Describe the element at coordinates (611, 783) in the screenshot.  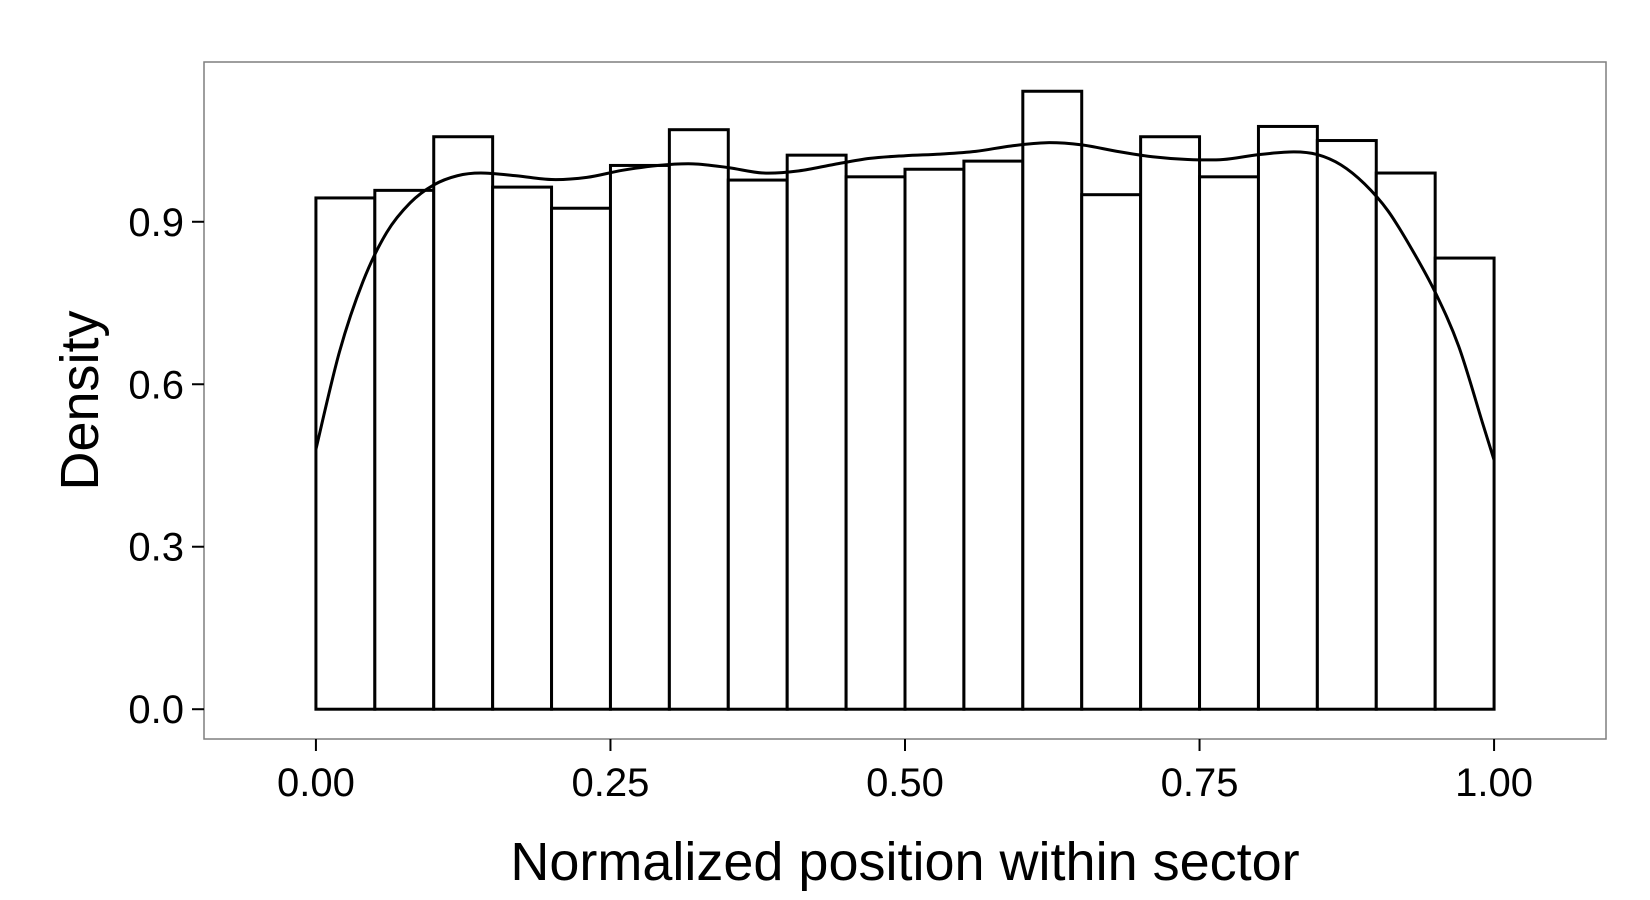
I see `x-tick-label: 0.25` at that location.